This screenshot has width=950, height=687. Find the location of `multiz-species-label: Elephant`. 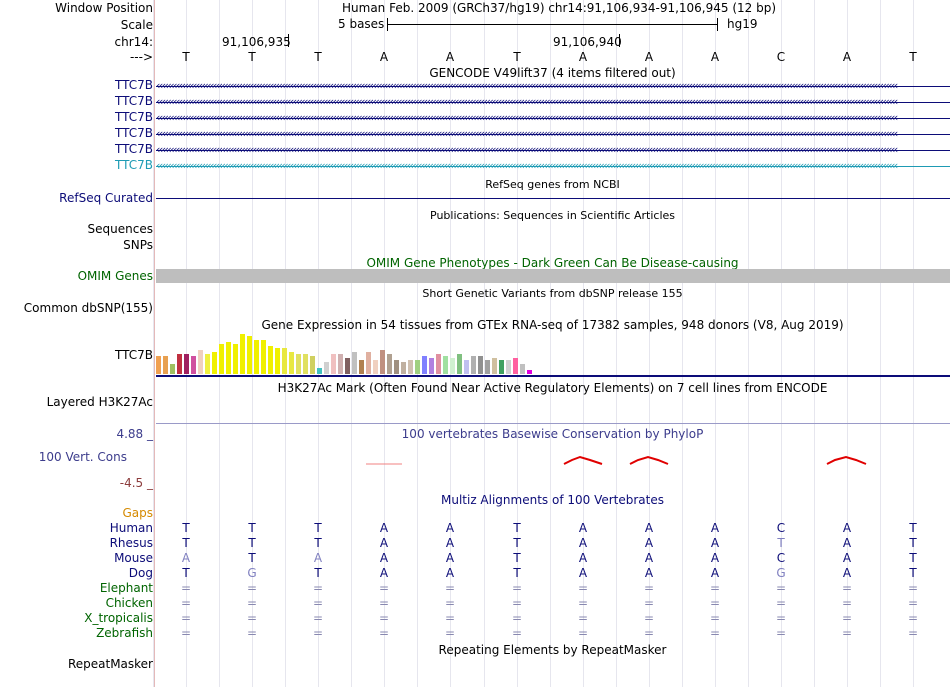

multiz-species-label: Elephant is located at coordinates (126, 588).